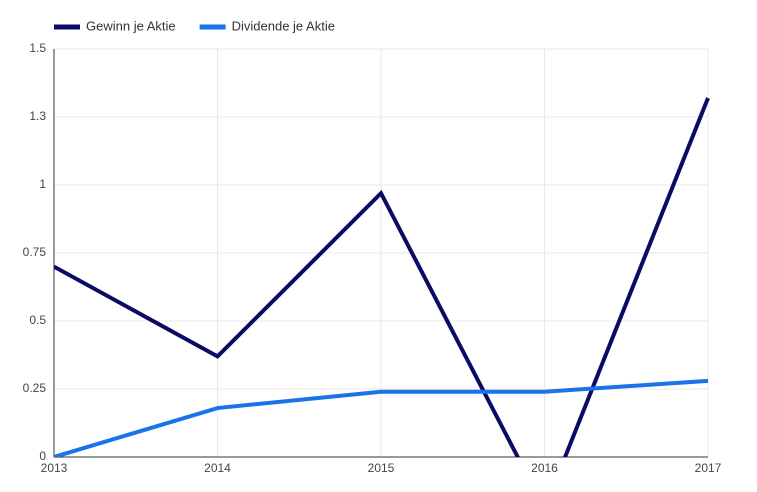 This screenshot has height=492, width=757. What do you see at coordinates (37, 116) in the screenshot?
I see `y-tick-label: 1.3` at bounding box center [37, 116].